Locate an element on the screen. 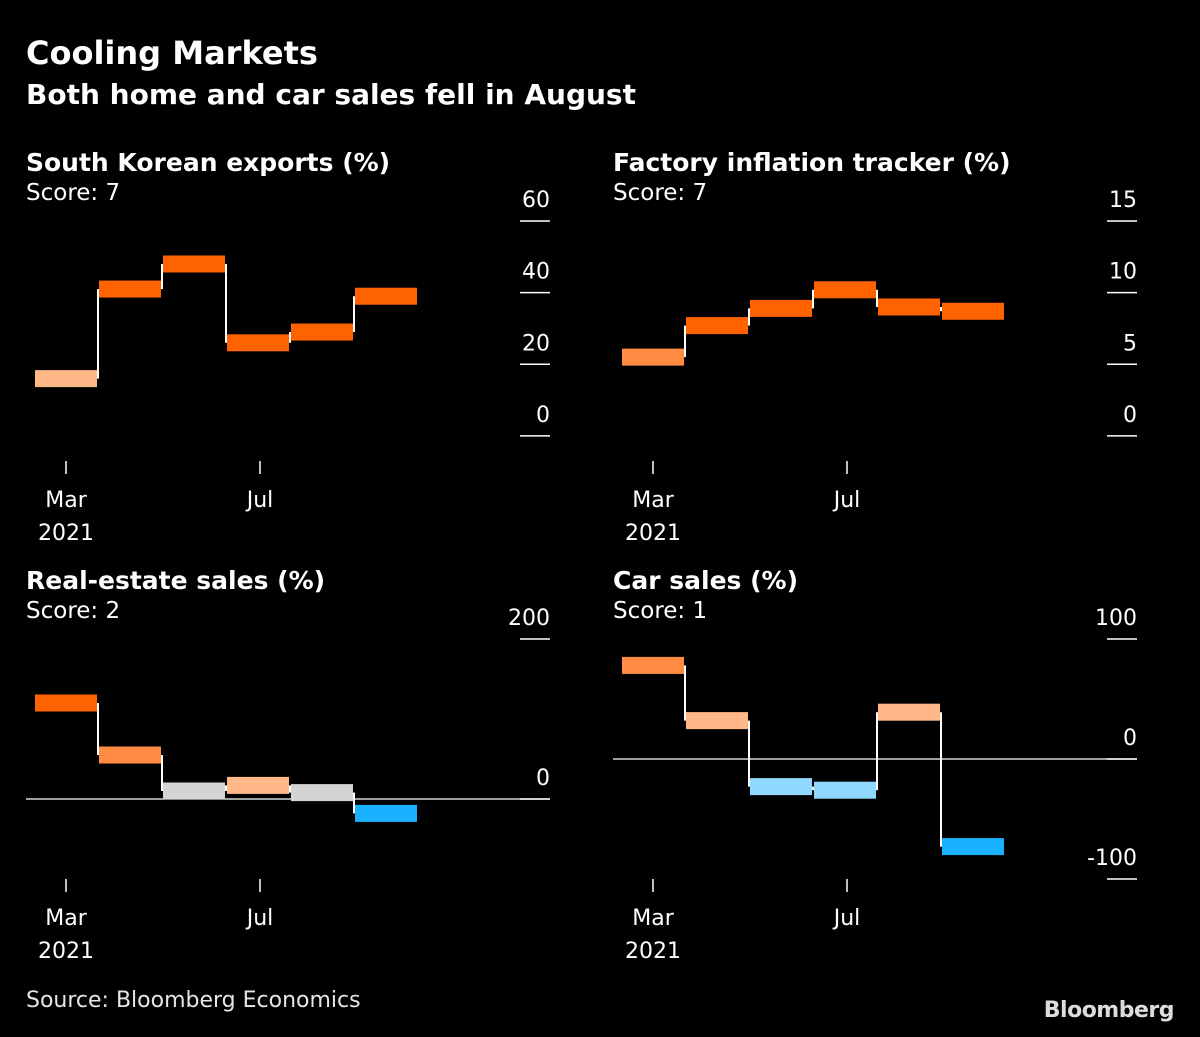 This screenshot has height=1037, width=1200. source-note: Source: Bloomberg Economics is located at coordinates (193, 1000).